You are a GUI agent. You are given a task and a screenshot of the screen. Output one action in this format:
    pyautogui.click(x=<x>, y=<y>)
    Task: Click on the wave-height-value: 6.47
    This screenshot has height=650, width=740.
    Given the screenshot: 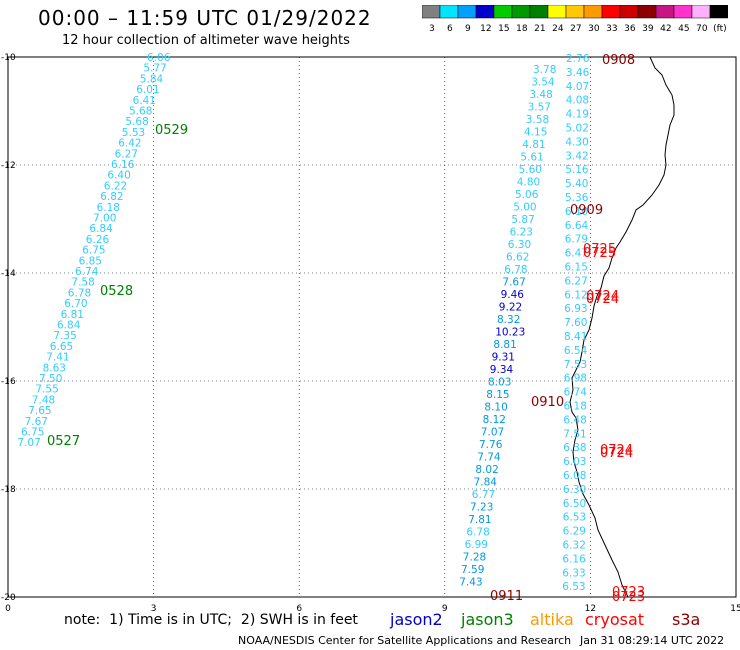 What is the action you would take?
    pyautogui.click(x=576, y=254)
    